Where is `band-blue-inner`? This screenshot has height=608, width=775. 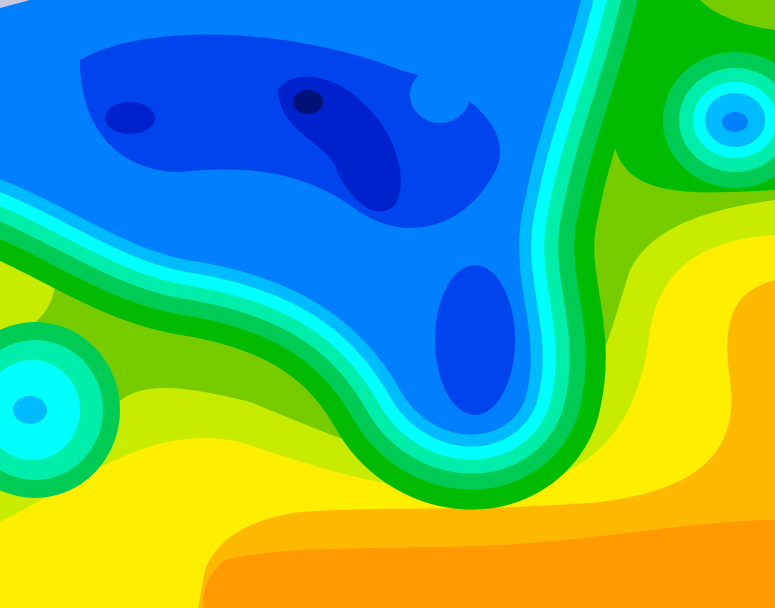
band-blue-inner is located at coordinates (440, 95).